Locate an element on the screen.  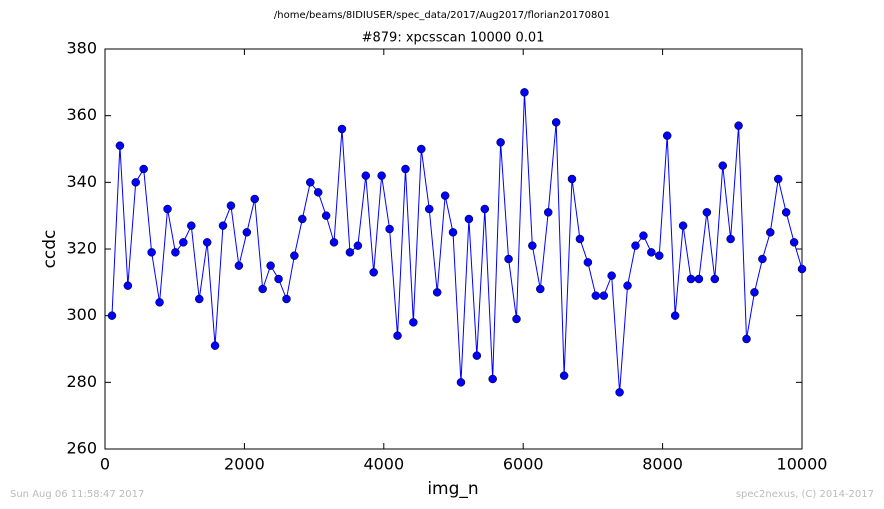
x-tick-label: 4000 is located at coordinates (383, 464).